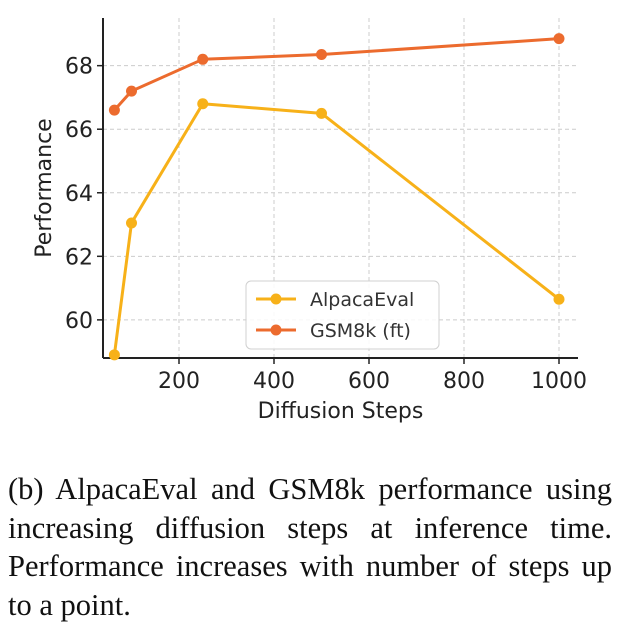 The image size is (627, 639). I want to click on x-tick-label: 600, so click(369, 381).